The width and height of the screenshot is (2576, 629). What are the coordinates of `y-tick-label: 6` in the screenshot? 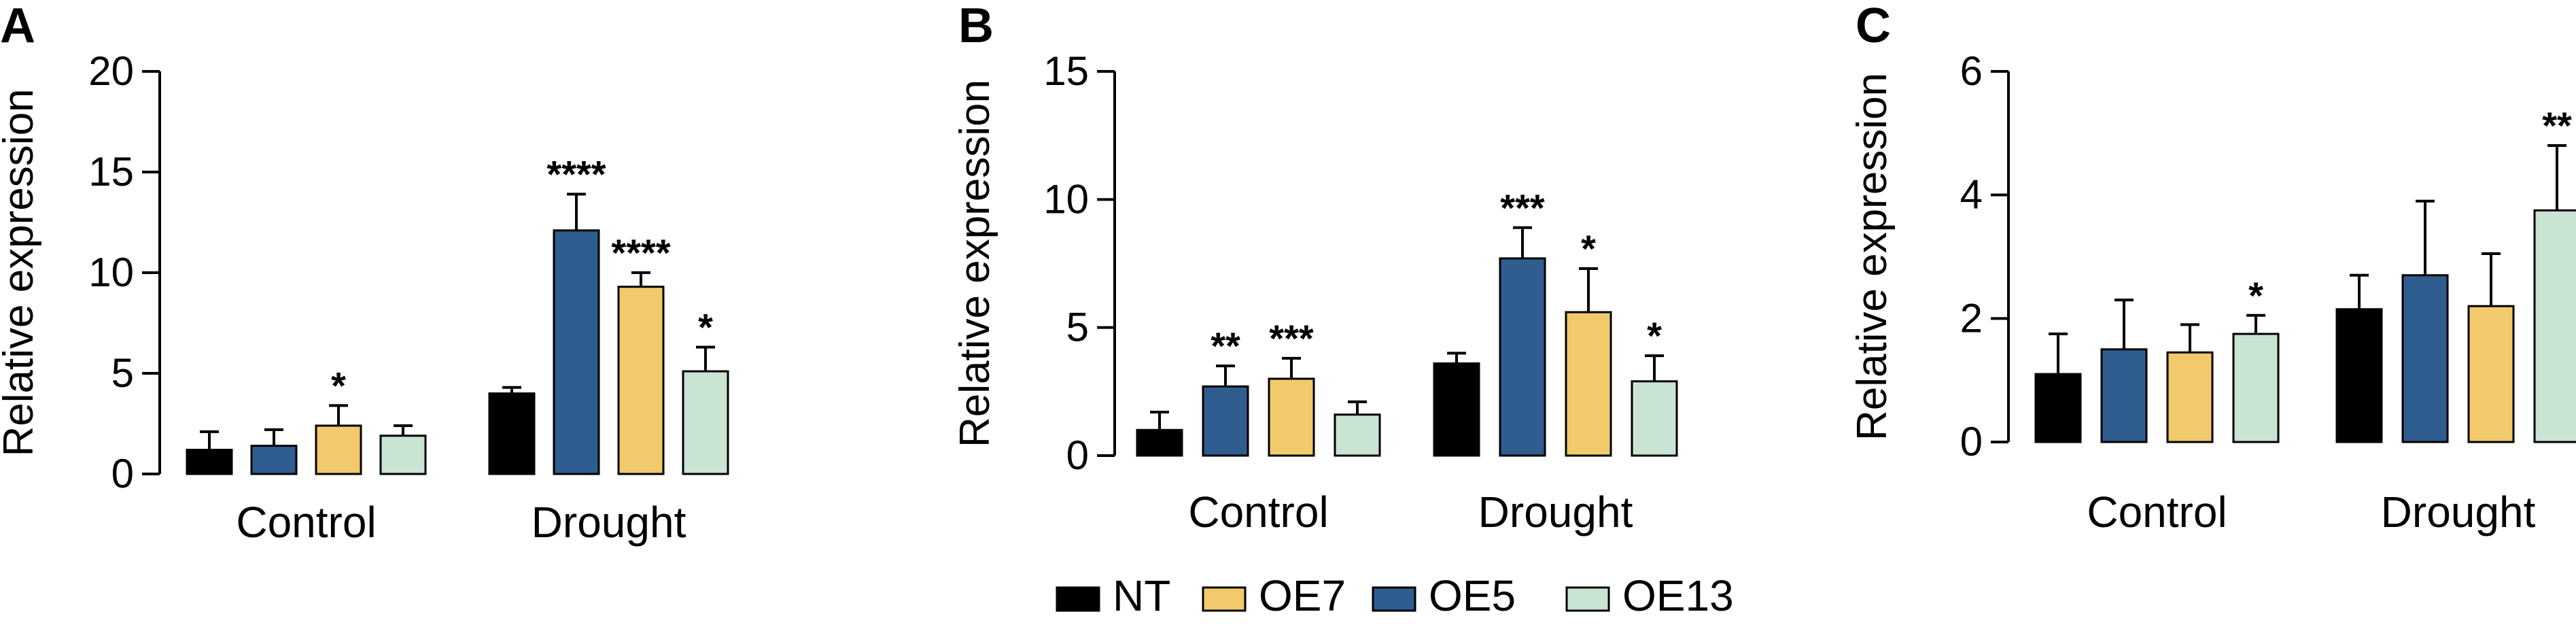 It's located at (1971, 71).